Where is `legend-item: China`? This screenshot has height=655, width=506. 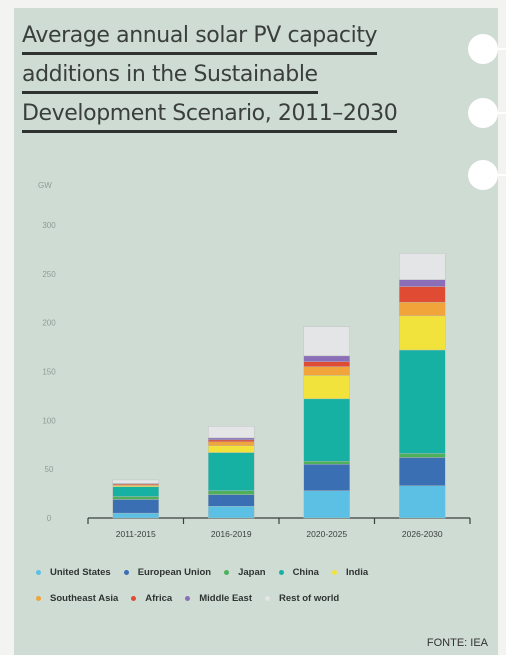
legend-item: China is located at coordinates (298, 572).